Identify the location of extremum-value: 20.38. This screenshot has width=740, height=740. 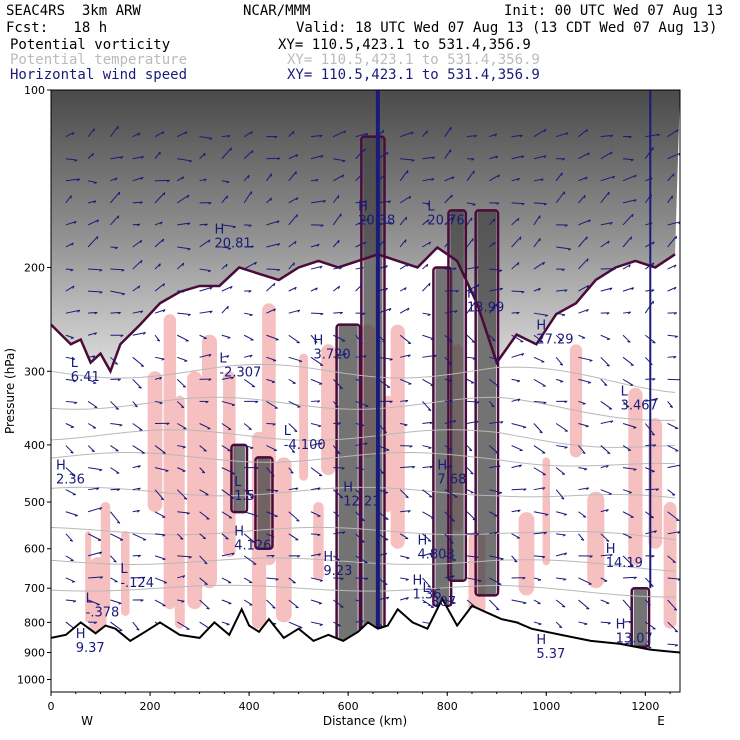
(376, 220).